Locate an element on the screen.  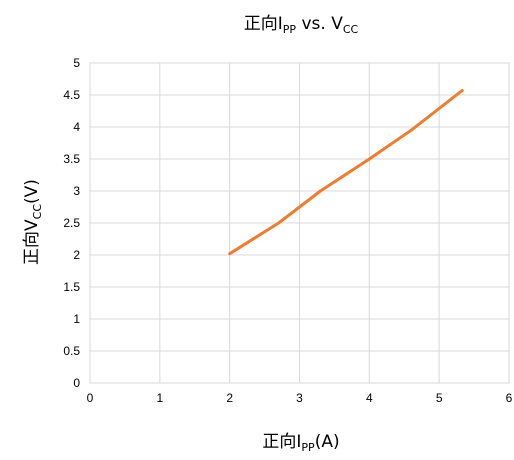
x-tick-label-5: 5 is located at coordinates (439, 398).